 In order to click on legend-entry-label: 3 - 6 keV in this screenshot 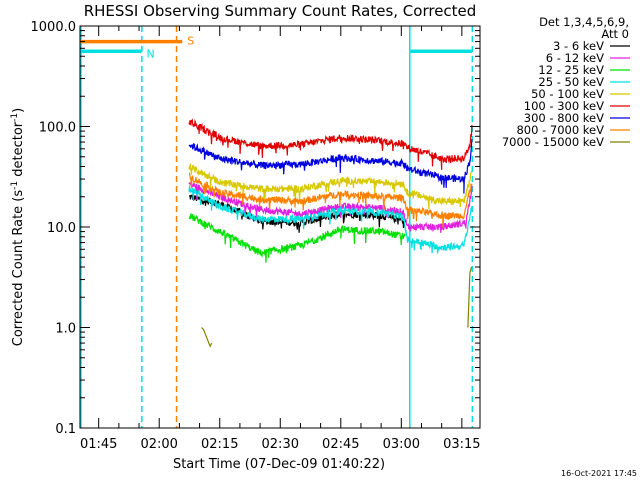, I will do `click(578, 46)`.